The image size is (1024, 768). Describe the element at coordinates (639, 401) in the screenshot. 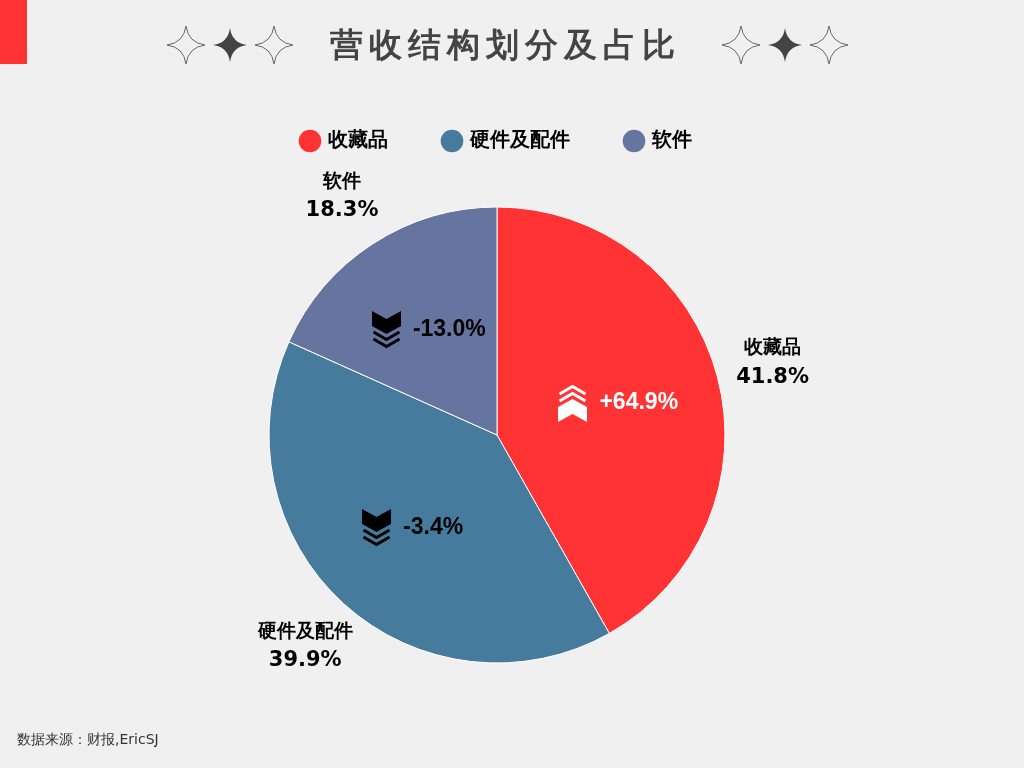

I see `text: +64.9%` at that location.